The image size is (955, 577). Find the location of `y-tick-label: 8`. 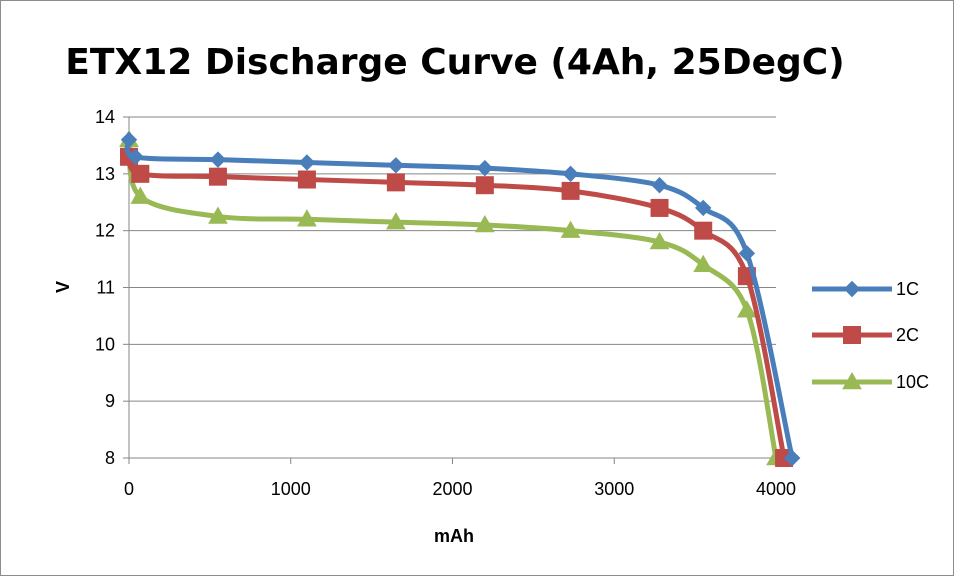

y-tick-label: 8 is located at coordinates (110, 458).